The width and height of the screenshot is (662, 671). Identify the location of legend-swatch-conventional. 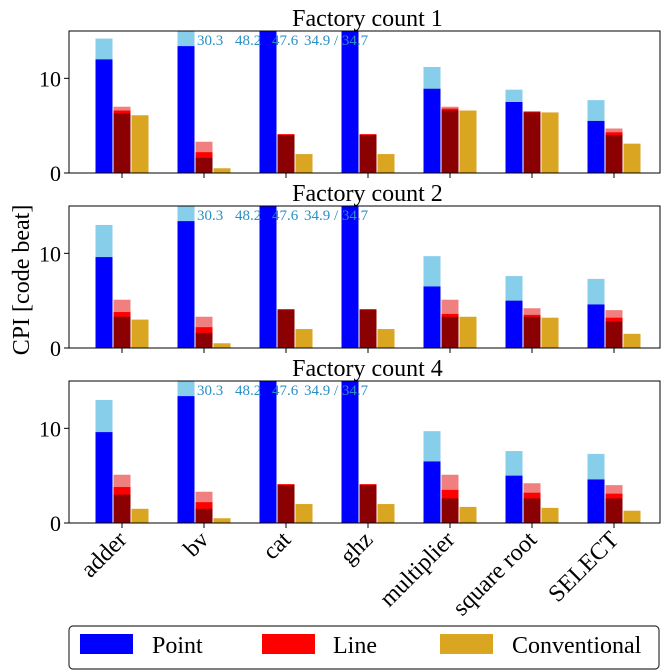
(466, 644).